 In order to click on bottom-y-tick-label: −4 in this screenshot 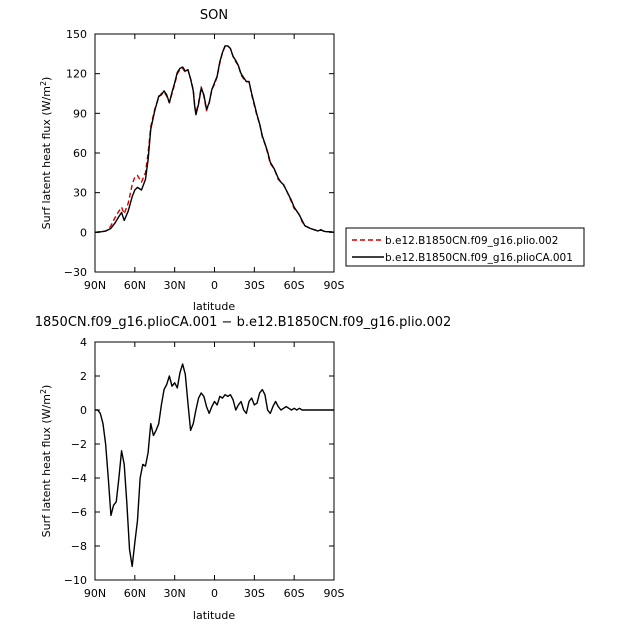, I will do `click(79, 478)`.